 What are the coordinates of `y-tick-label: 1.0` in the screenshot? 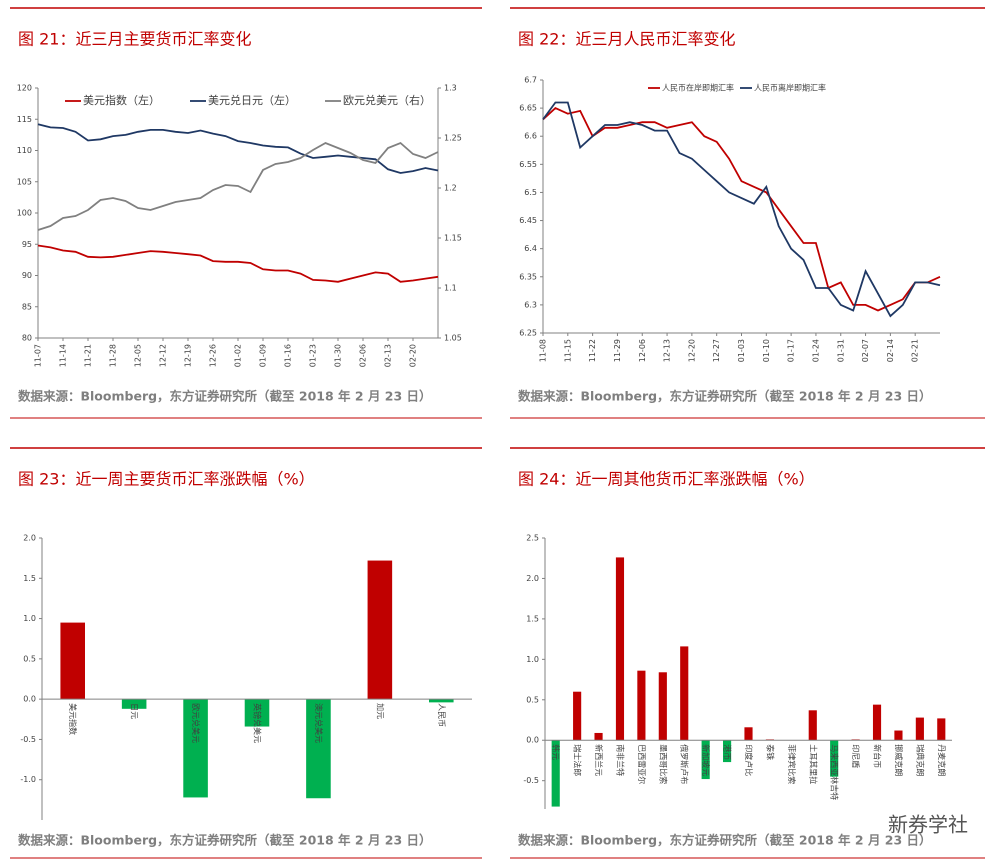 It's located at (29, 618).